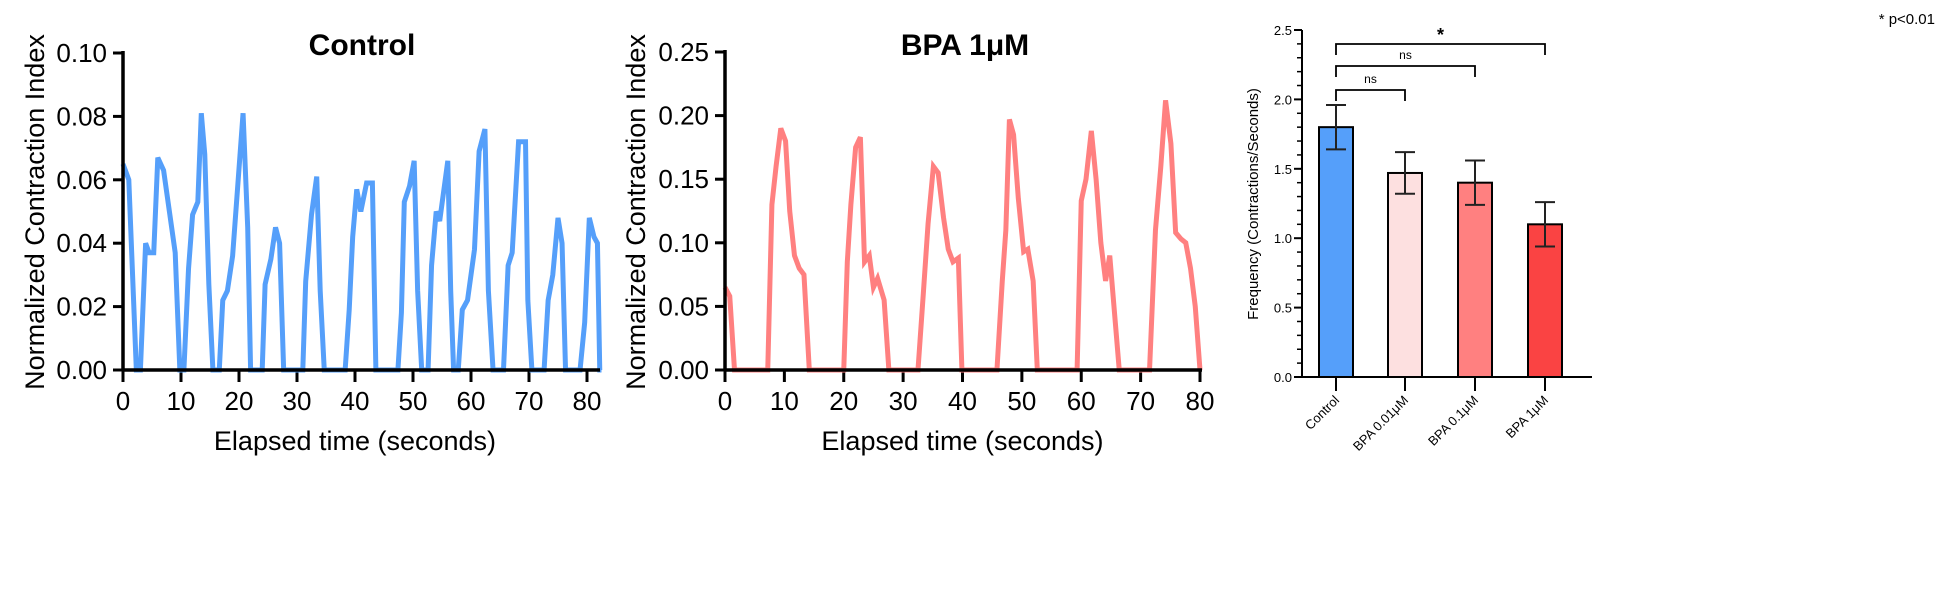 The height and width of the screenshot is (591, 1937). I want to click on y-tick-label: 0.04, so click(81, 243).